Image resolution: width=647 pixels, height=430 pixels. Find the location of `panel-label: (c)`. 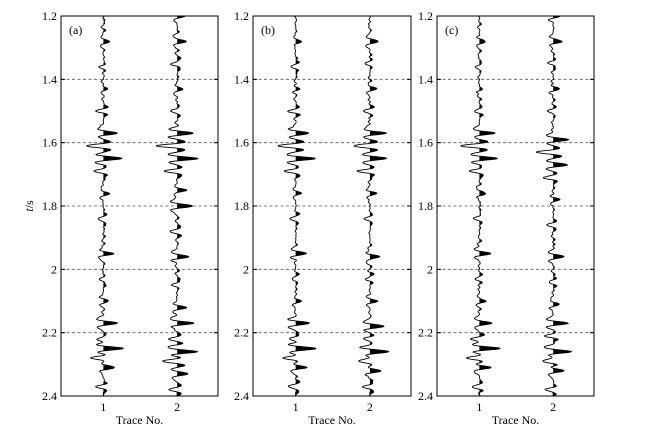

panel-label: (c) is located at coordinates (451, 30).